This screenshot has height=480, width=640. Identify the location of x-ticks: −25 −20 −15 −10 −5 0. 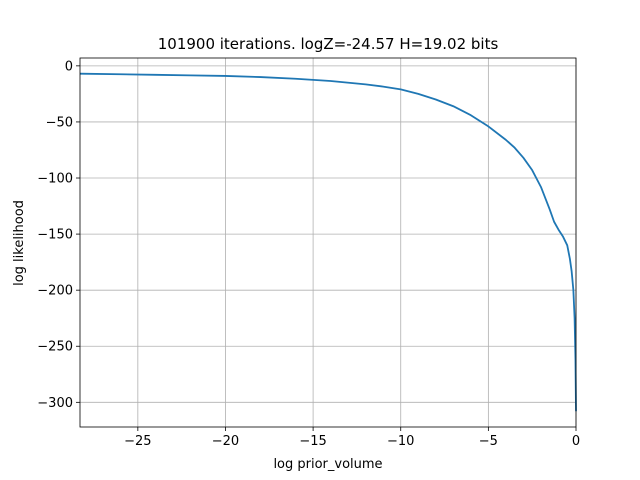
(352, 438).